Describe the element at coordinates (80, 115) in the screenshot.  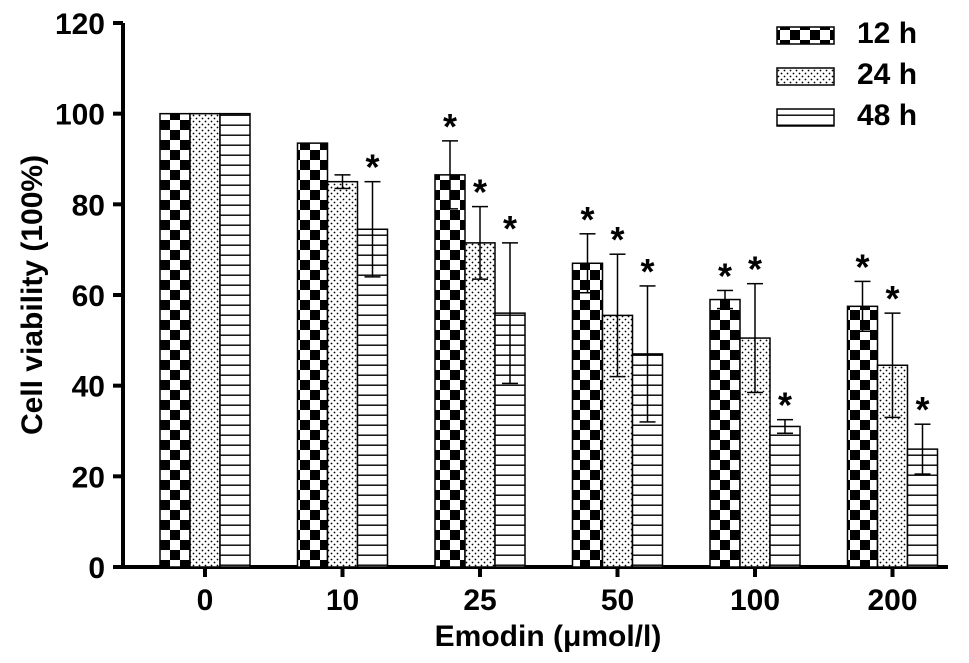
I see `y-tick-label: 100` at that location.